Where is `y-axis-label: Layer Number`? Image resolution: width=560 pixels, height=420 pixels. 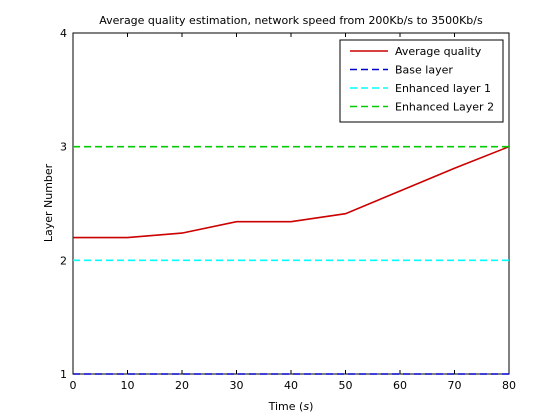
y-axis-label: Layer Number is located at coordinates (48, 202).